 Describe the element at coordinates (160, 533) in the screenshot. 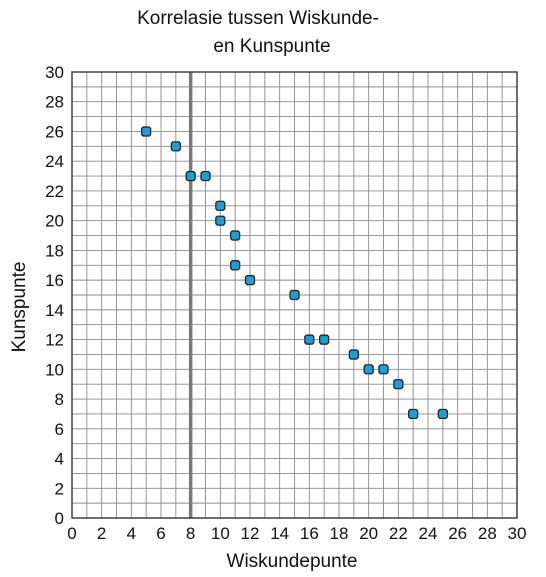

I see `x-tick-label: 6` at that location.